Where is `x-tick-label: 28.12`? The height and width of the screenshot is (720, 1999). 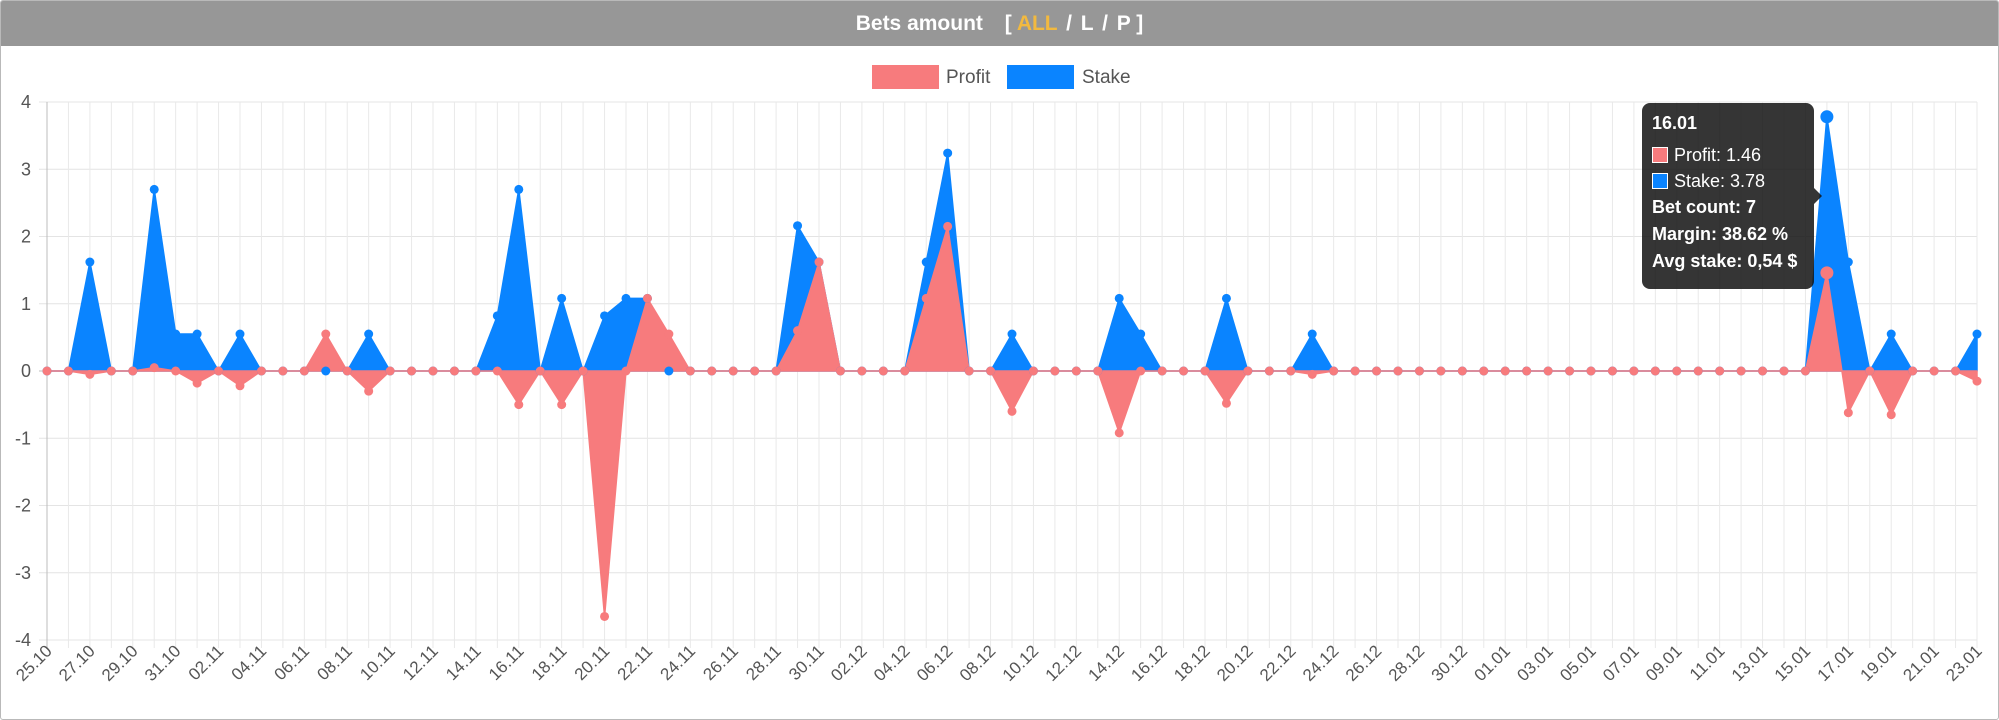 x-tick-label: 28.12 is located at coordinates (1407, 663).